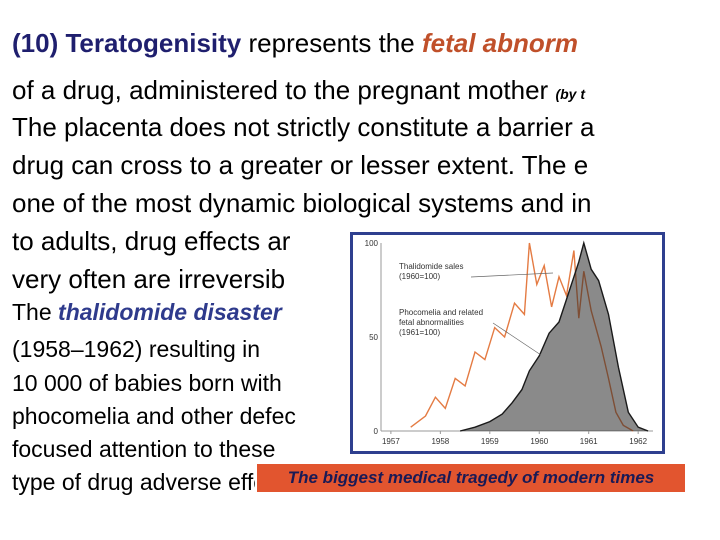  I want to click on body-line-8: The thalidomide disaster, so click(147, 312).